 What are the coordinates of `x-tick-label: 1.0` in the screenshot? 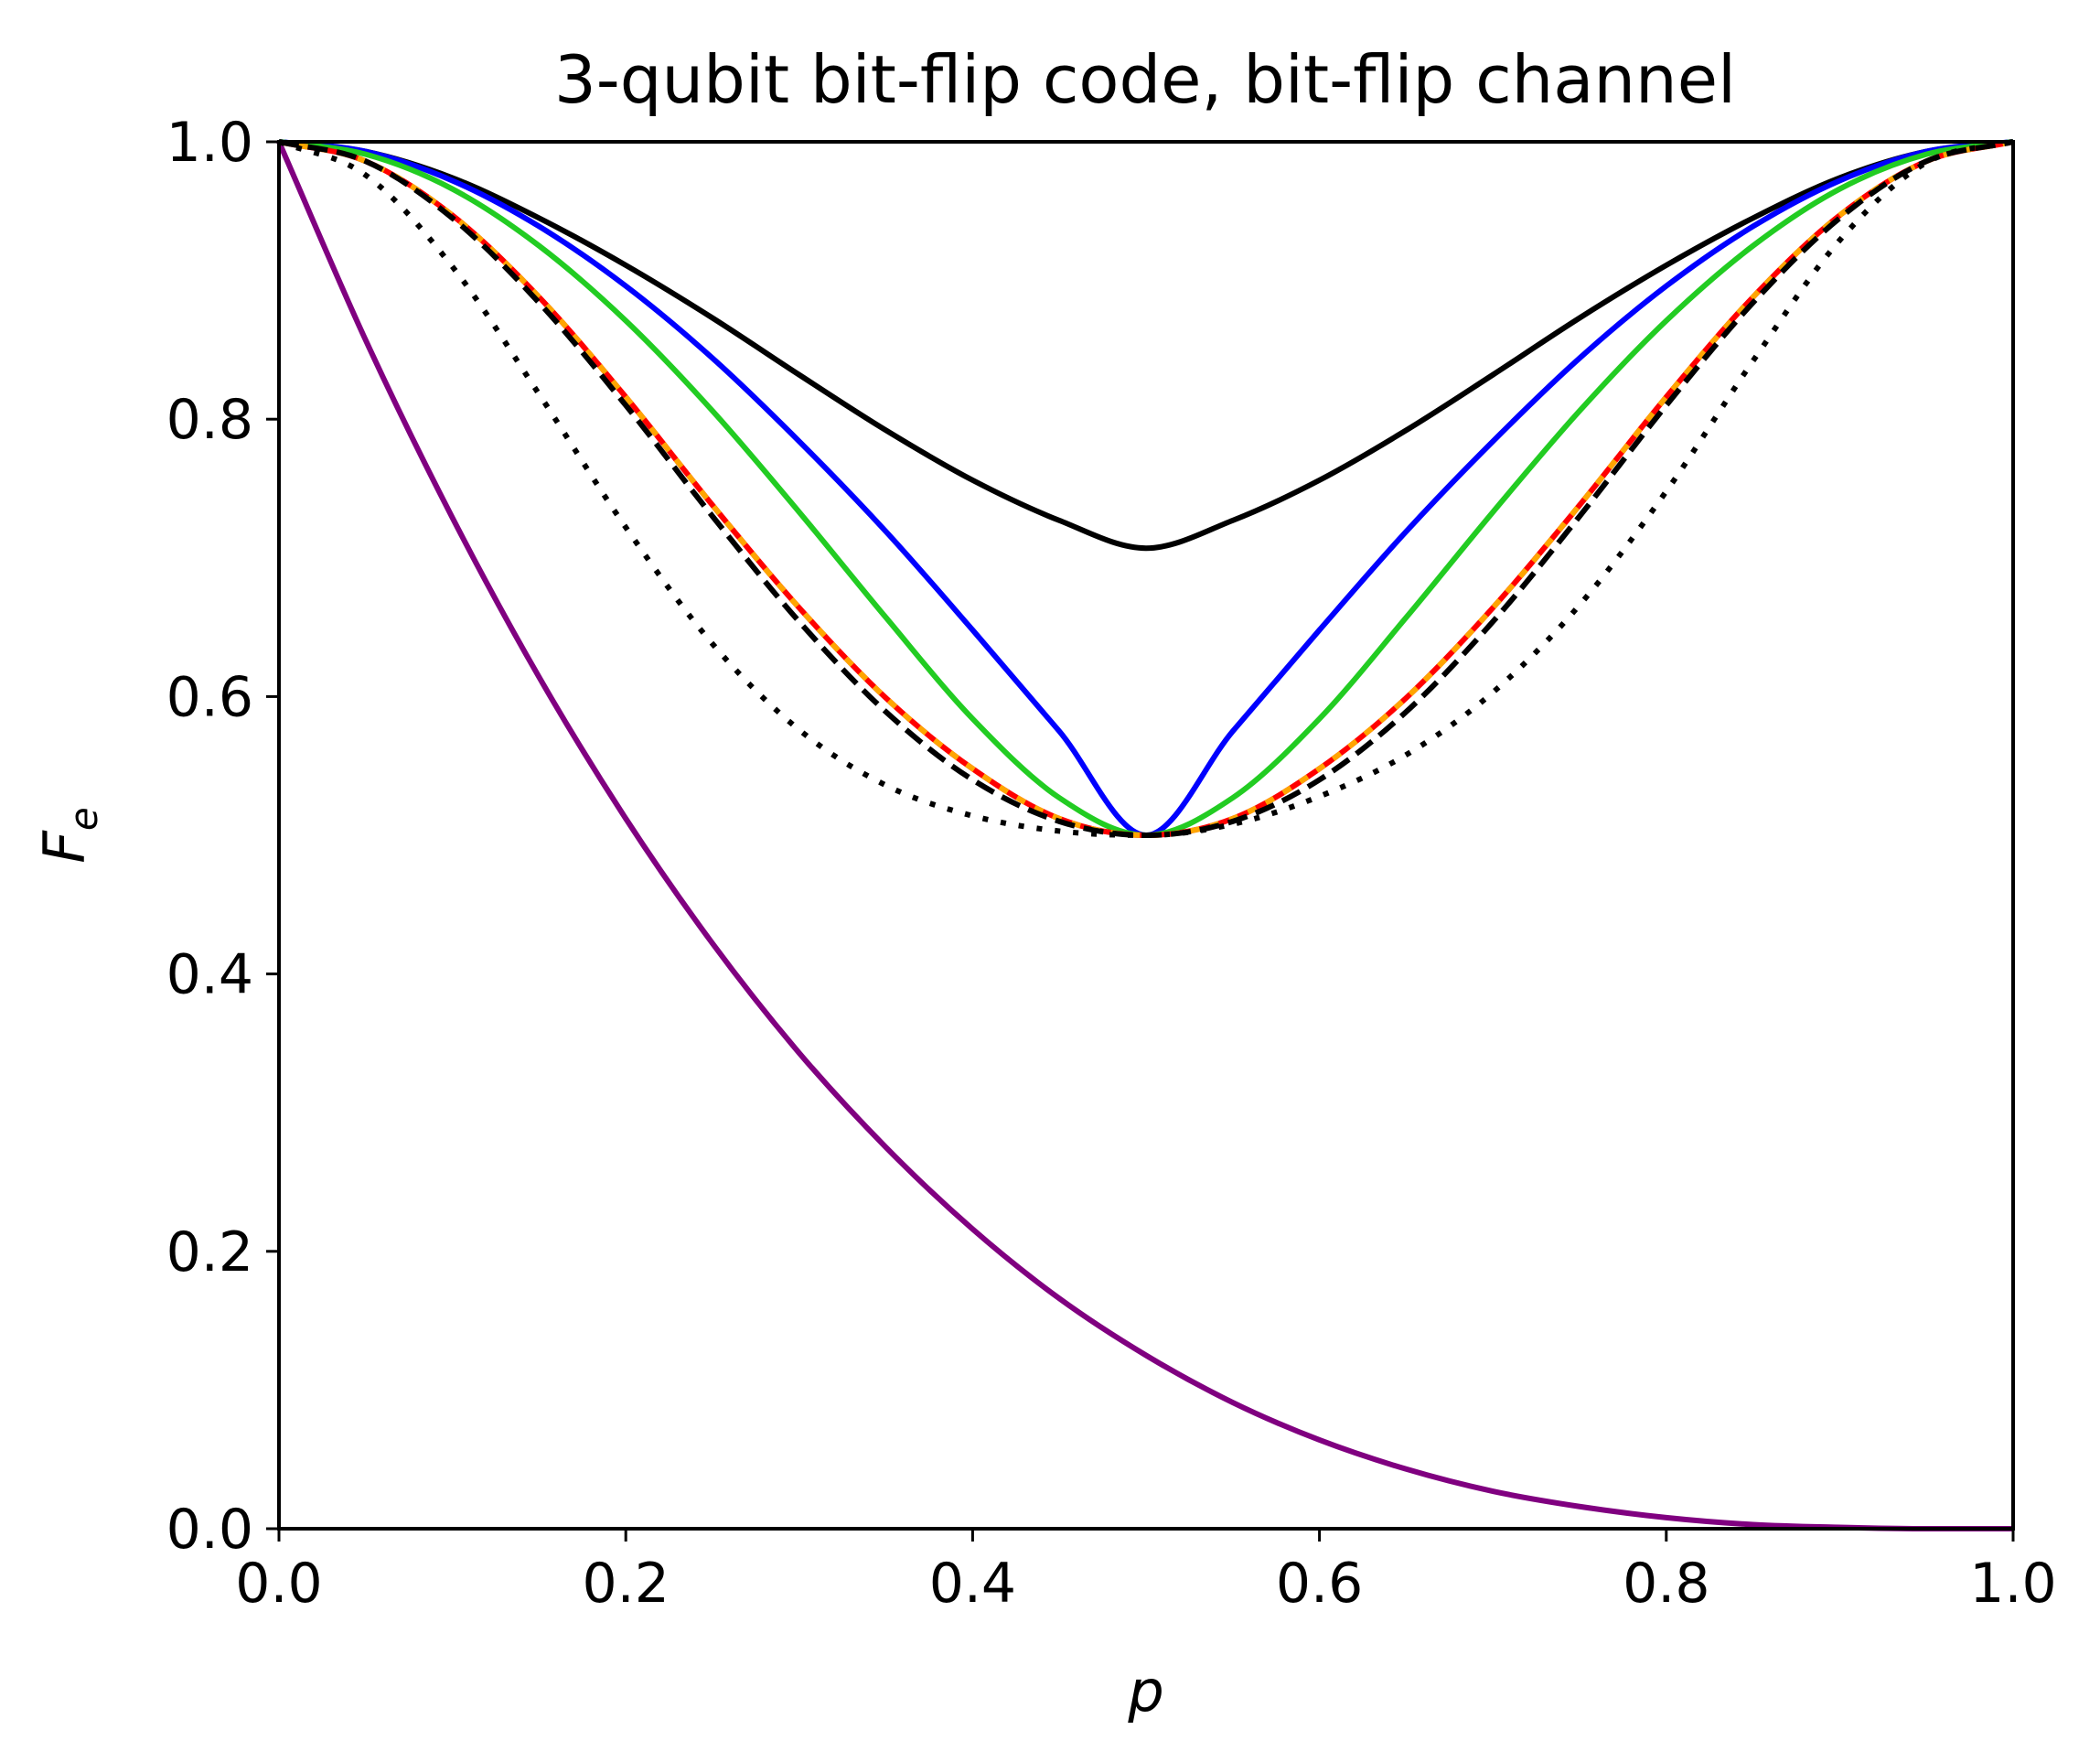 It's located at (2012, 1584).